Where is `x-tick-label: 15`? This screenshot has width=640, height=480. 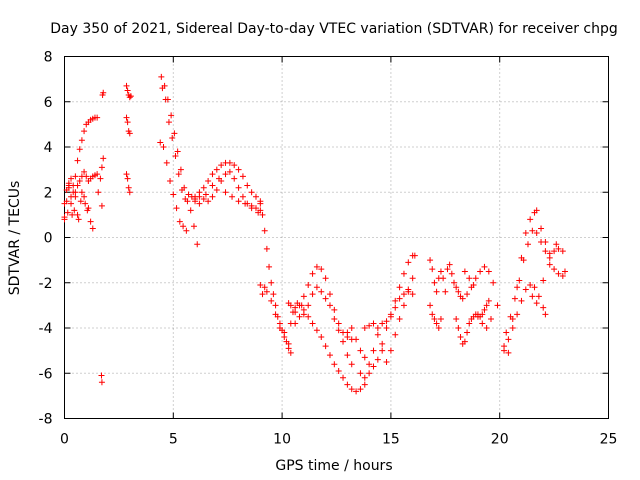
x-tick-label: 15 is located at coordinates (391, 440).